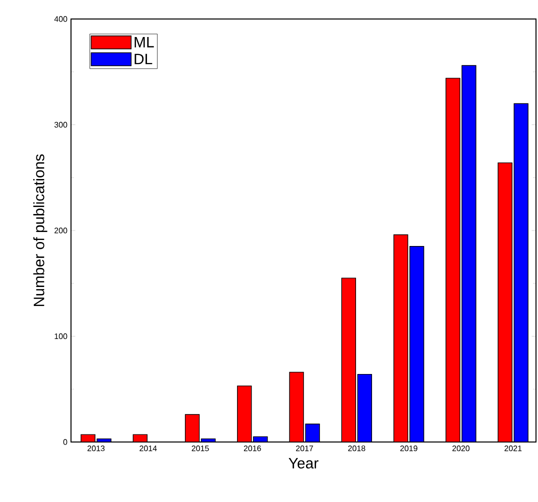 This screenshot has height=502, width=538. What do you see at coordinates (409, 449) in the screenshot?
I see `x-tick-label: 2019` at bounding box center [409, 449].